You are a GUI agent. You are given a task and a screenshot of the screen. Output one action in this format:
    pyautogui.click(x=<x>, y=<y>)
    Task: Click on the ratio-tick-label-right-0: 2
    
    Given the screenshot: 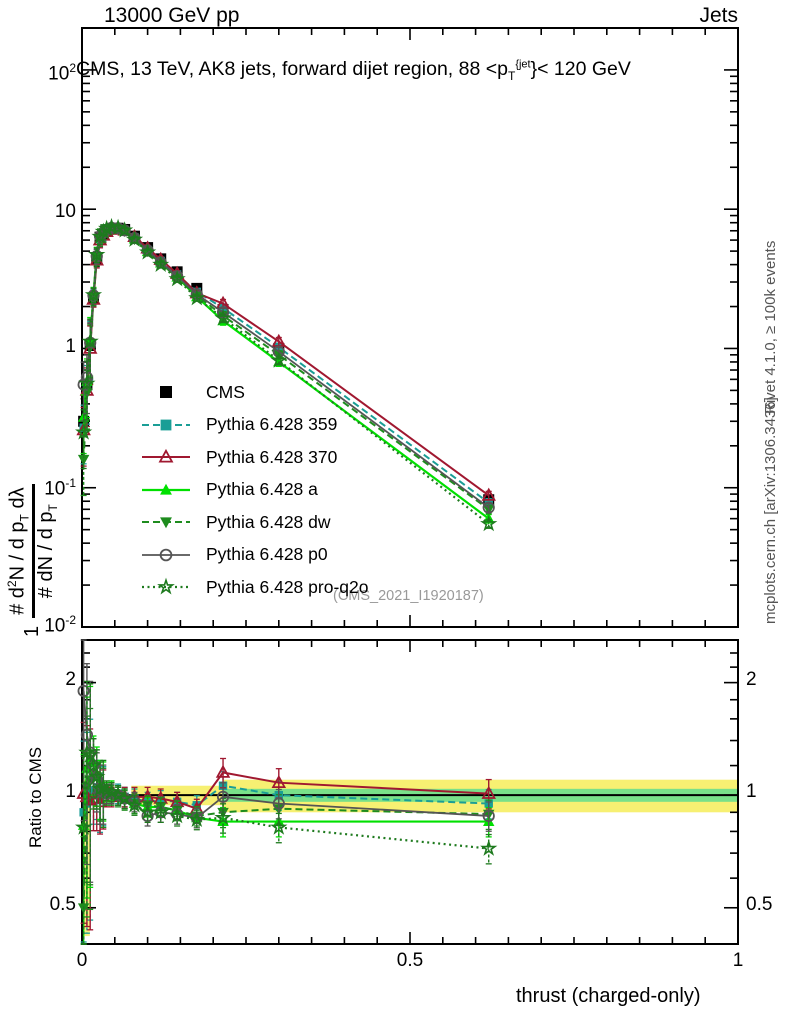 What is the action you would take?
    pyautogui.click(x=751, y=679)
    